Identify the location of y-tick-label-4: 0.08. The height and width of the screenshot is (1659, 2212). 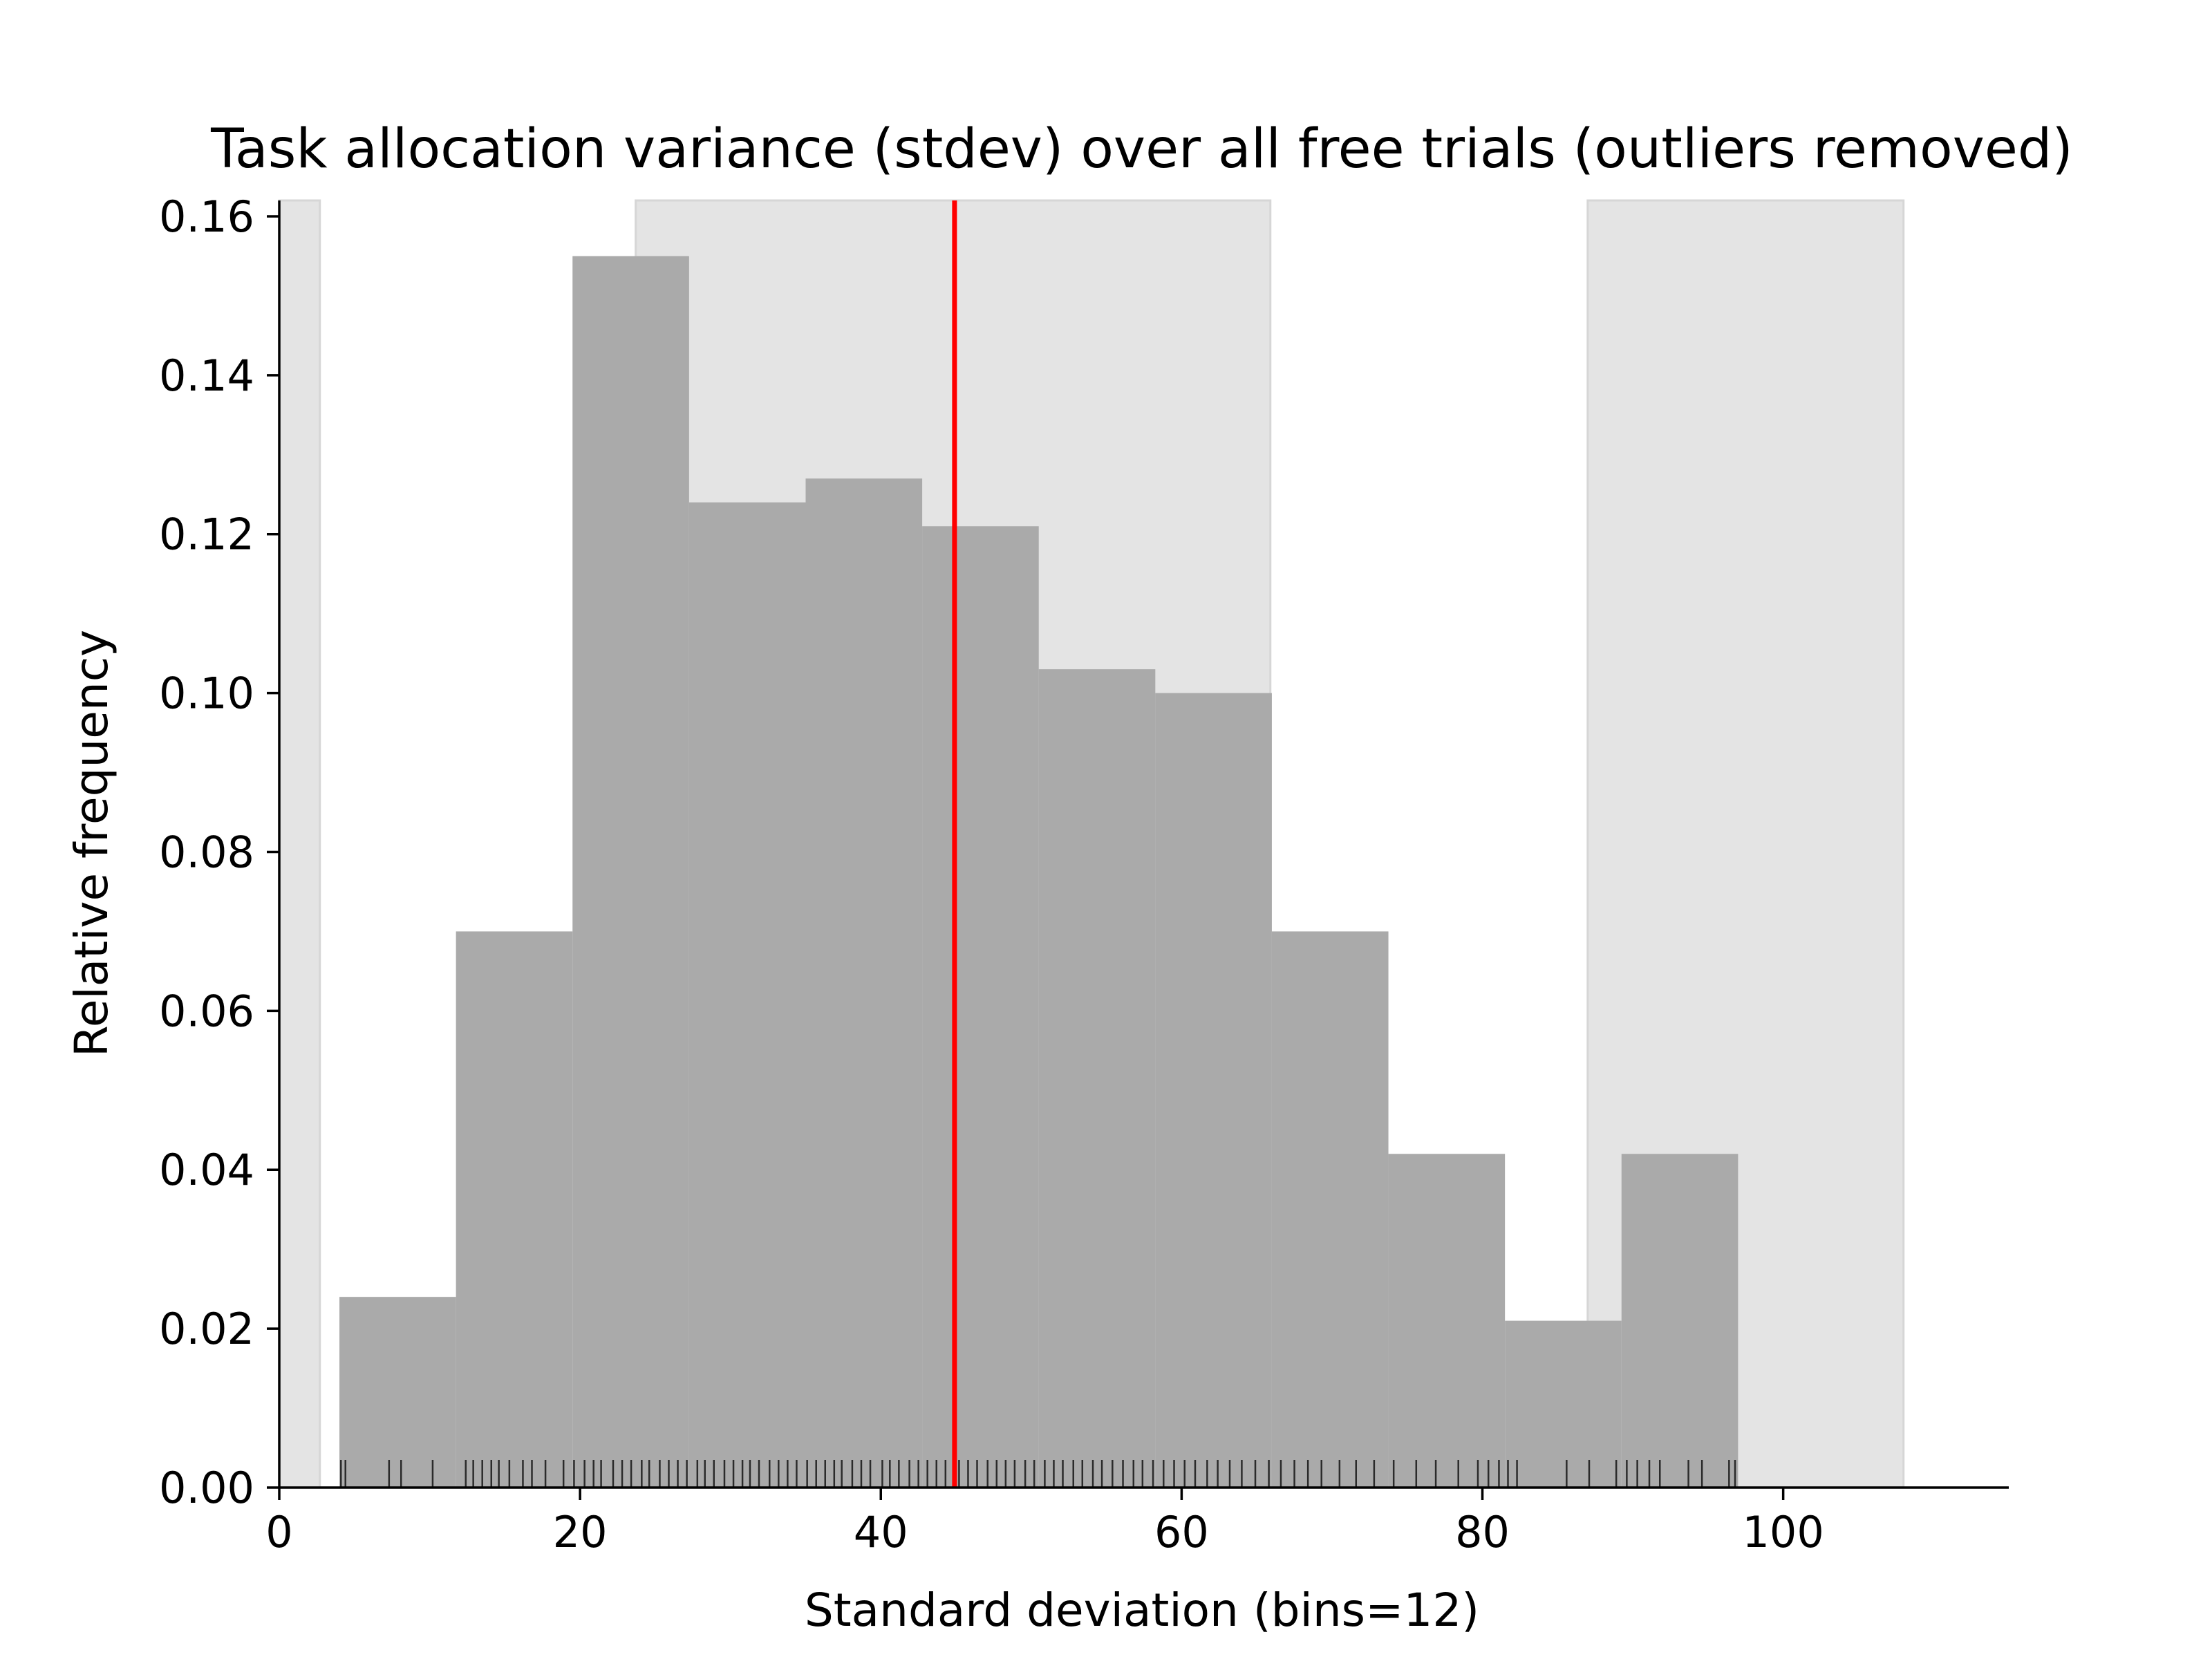
(206, 852).